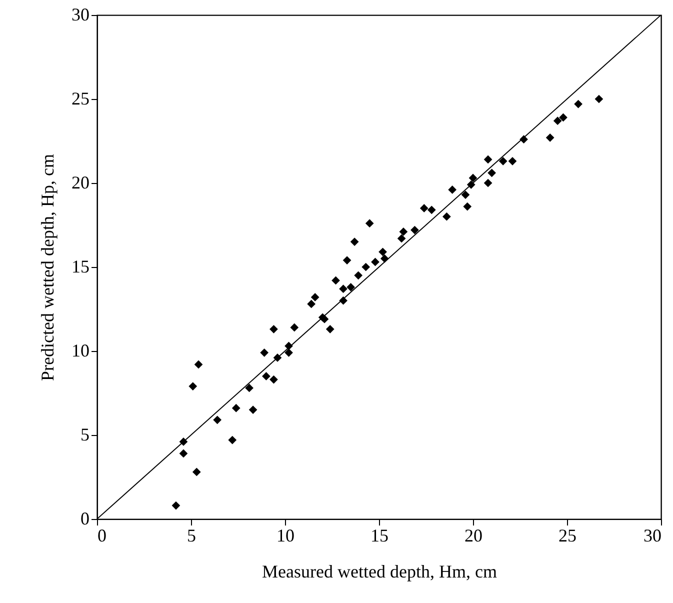  Describe the element at coordinates (81, 350) in the screenshot. I see `y-tick-label: 10` at that location.